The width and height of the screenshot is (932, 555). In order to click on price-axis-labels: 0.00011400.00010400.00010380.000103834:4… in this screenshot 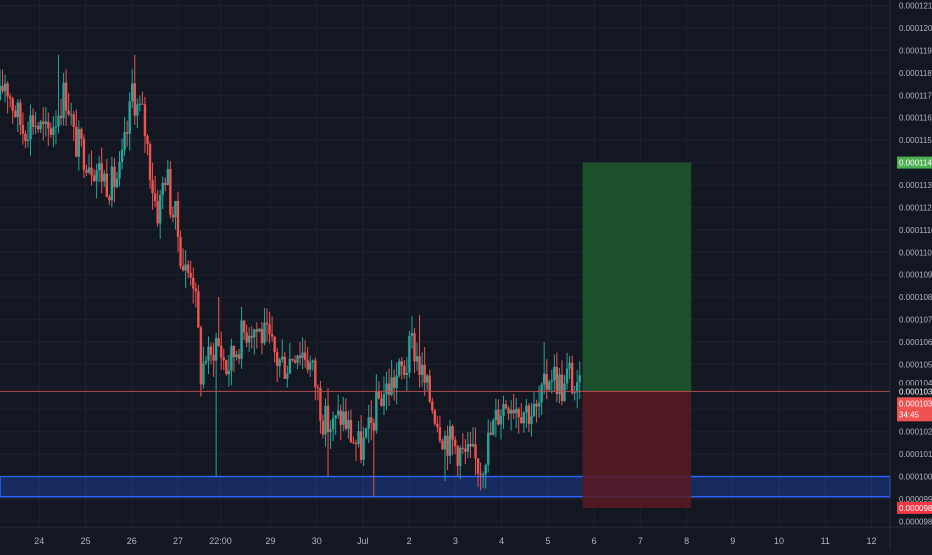, I will do `click(914, 335)`.